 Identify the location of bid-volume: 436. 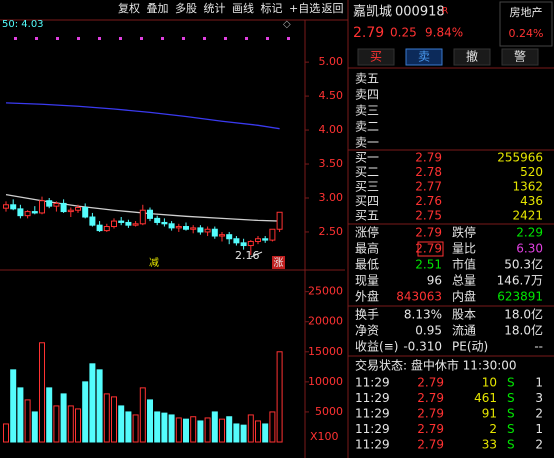
(531, 201).